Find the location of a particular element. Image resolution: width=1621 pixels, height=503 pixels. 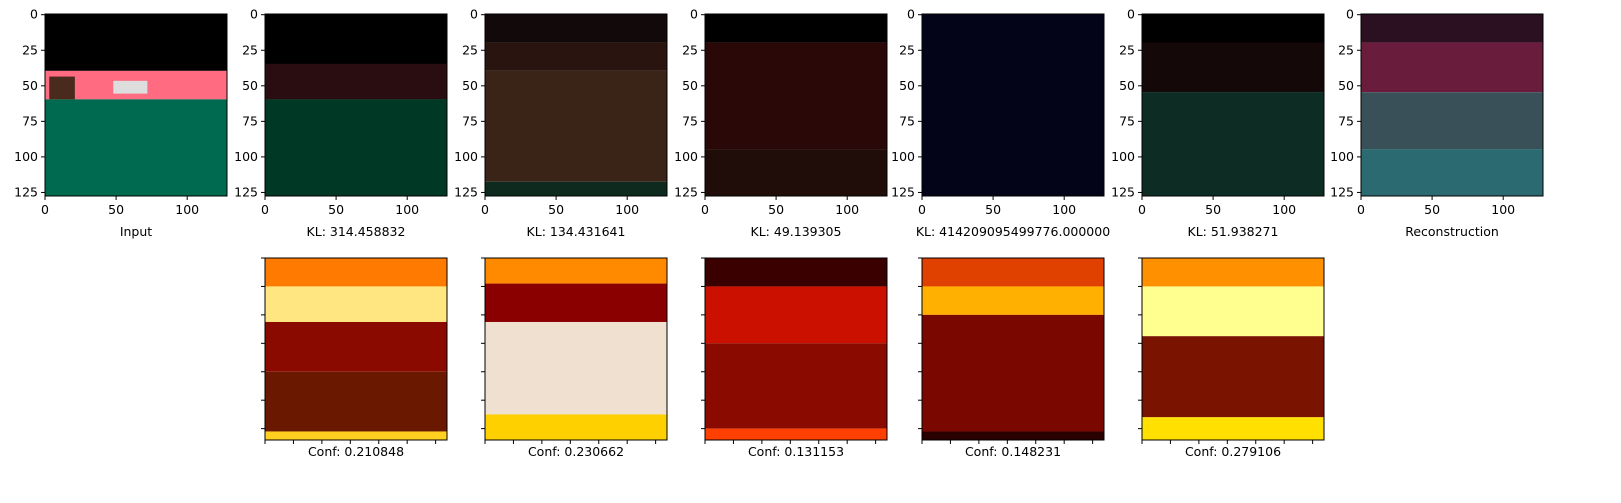

panel-label: Input is located at coordinates (136, 231).